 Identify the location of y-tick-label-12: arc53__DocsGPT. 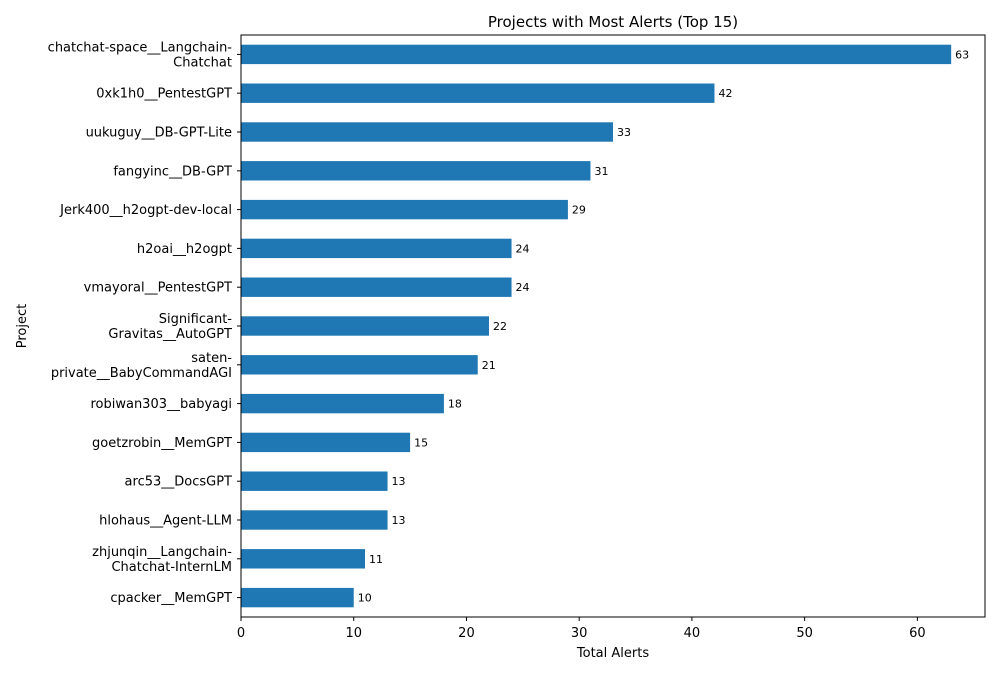
(179, 482).